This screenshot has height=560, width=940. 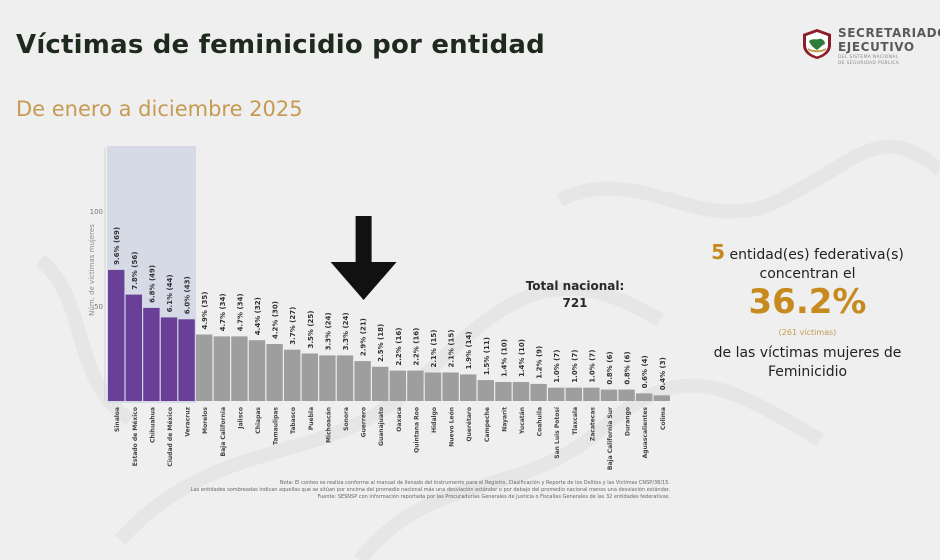 What do you see at coordinates (363, 281) in the screenshot?
I see `arrow-head` at bounding box center [363, 281].